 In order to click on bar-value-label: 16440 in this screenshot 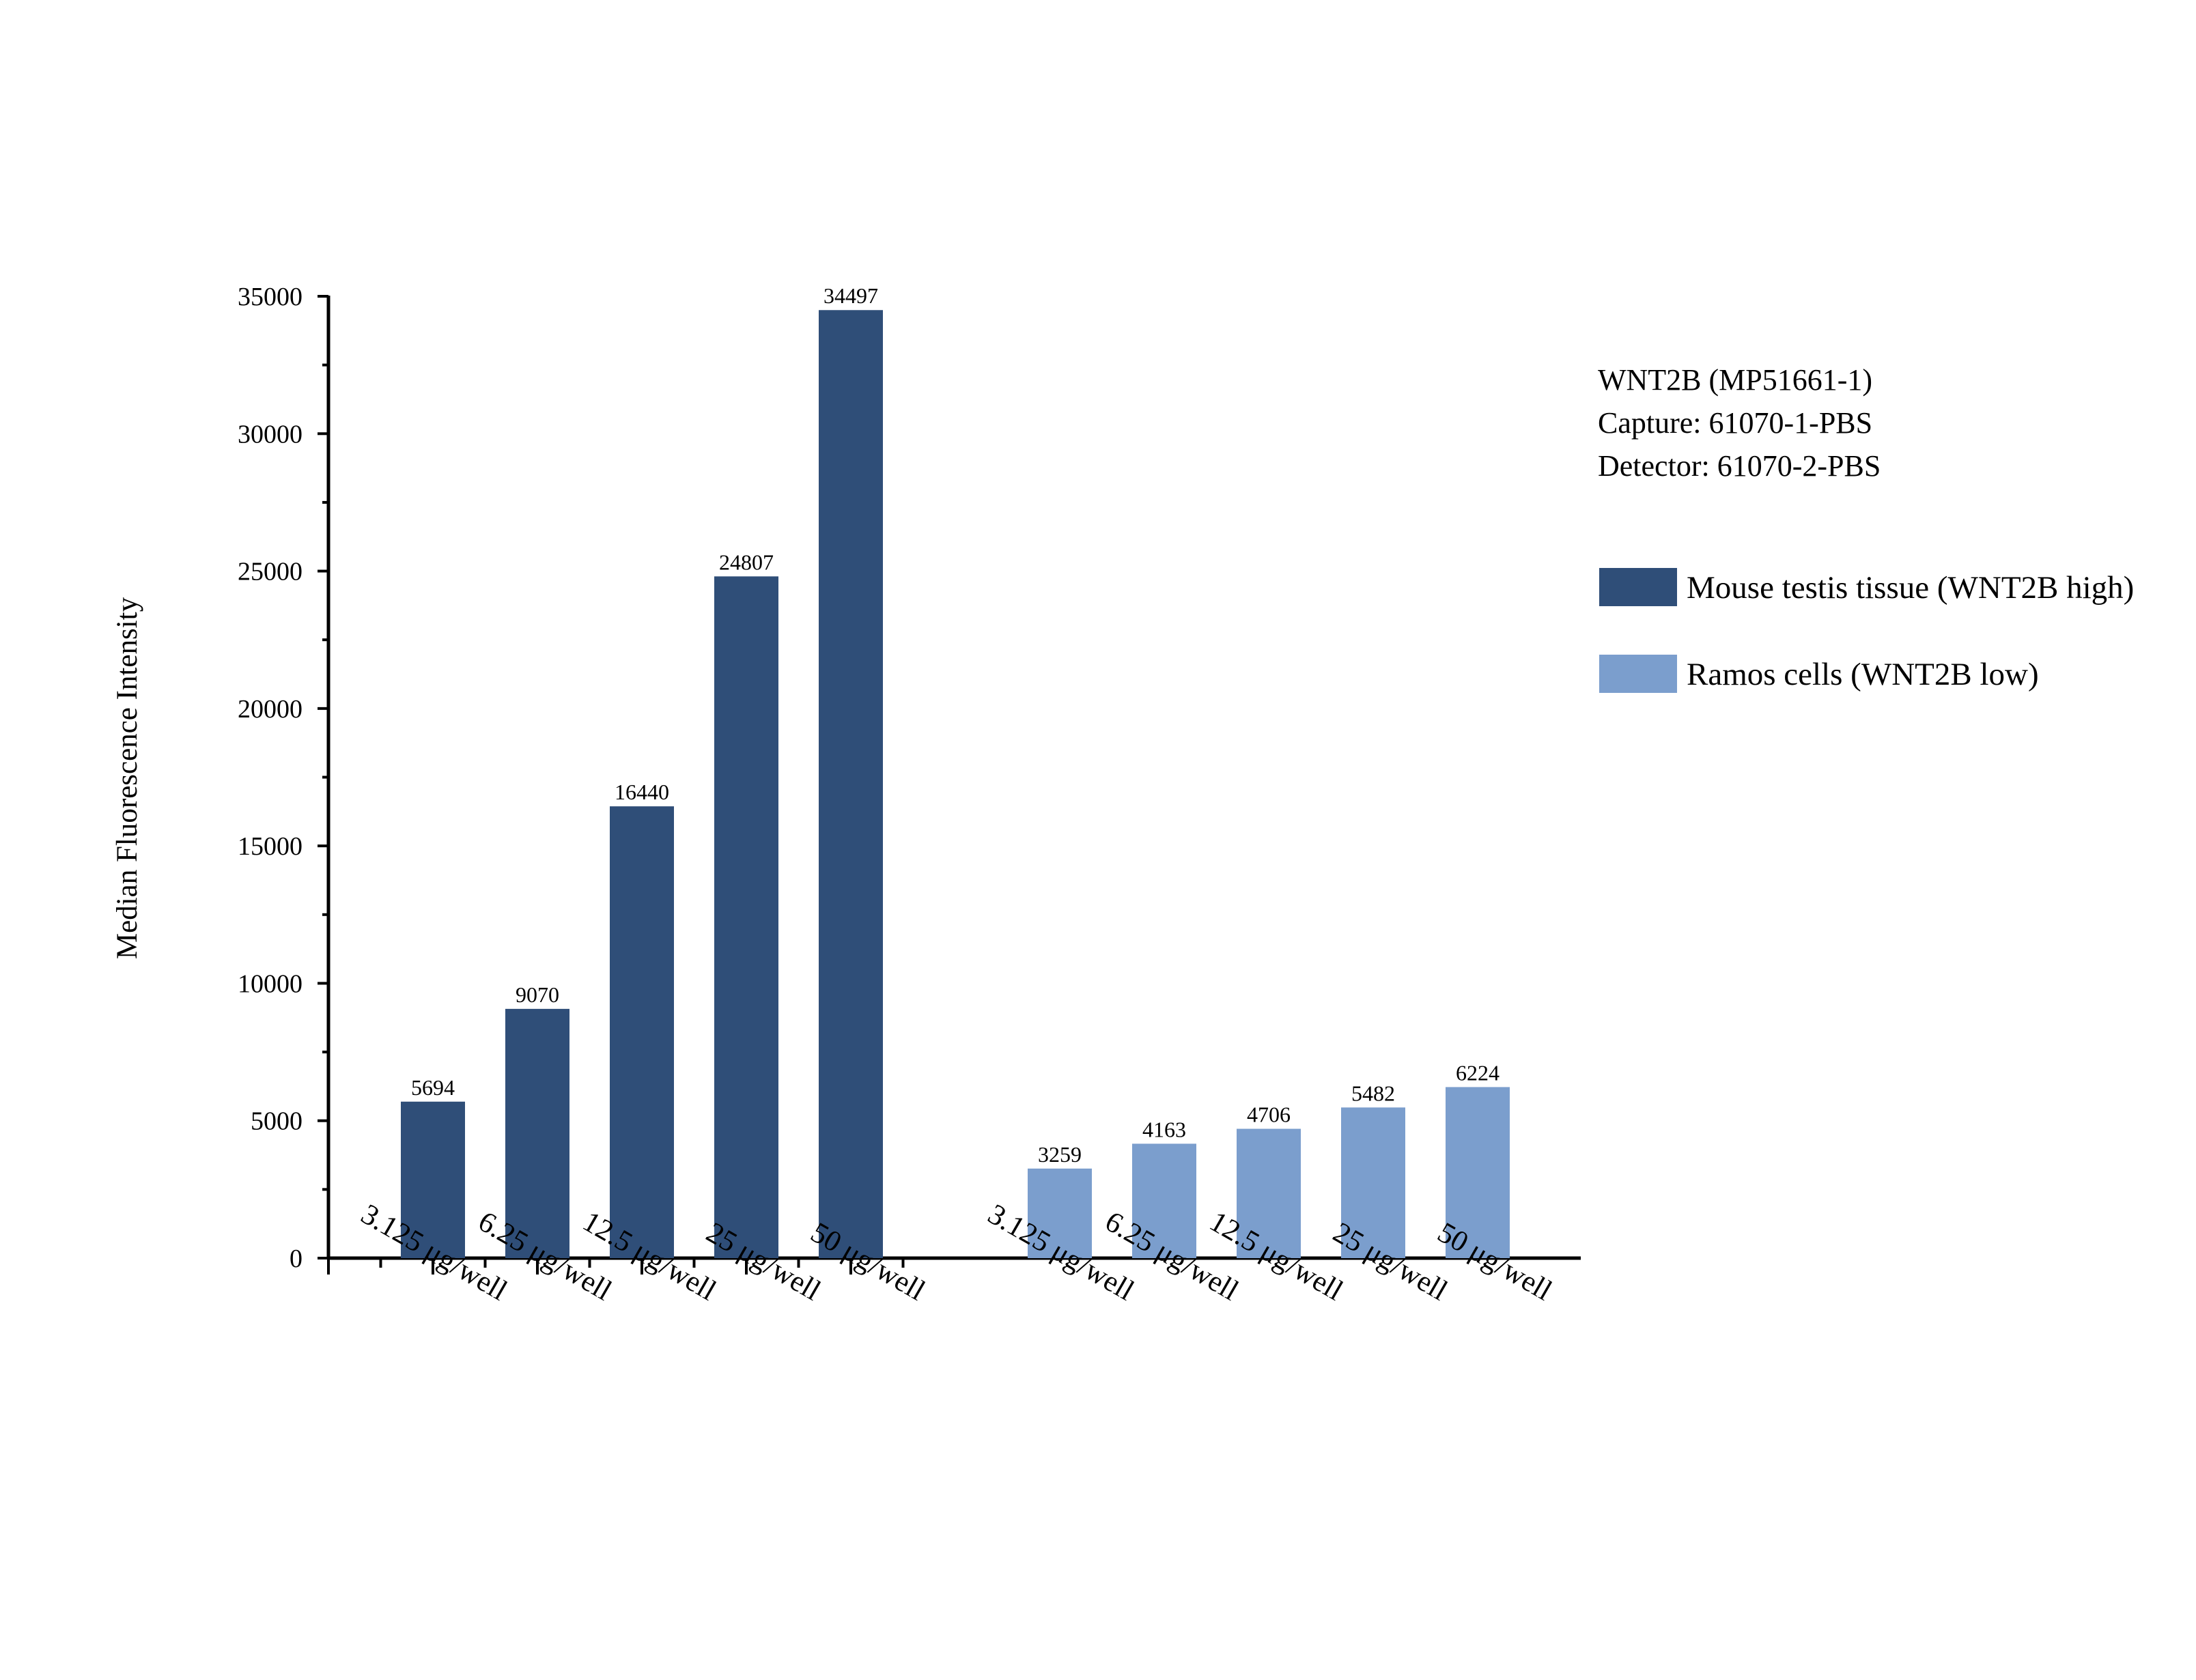, I will do `click(642, 792)`.